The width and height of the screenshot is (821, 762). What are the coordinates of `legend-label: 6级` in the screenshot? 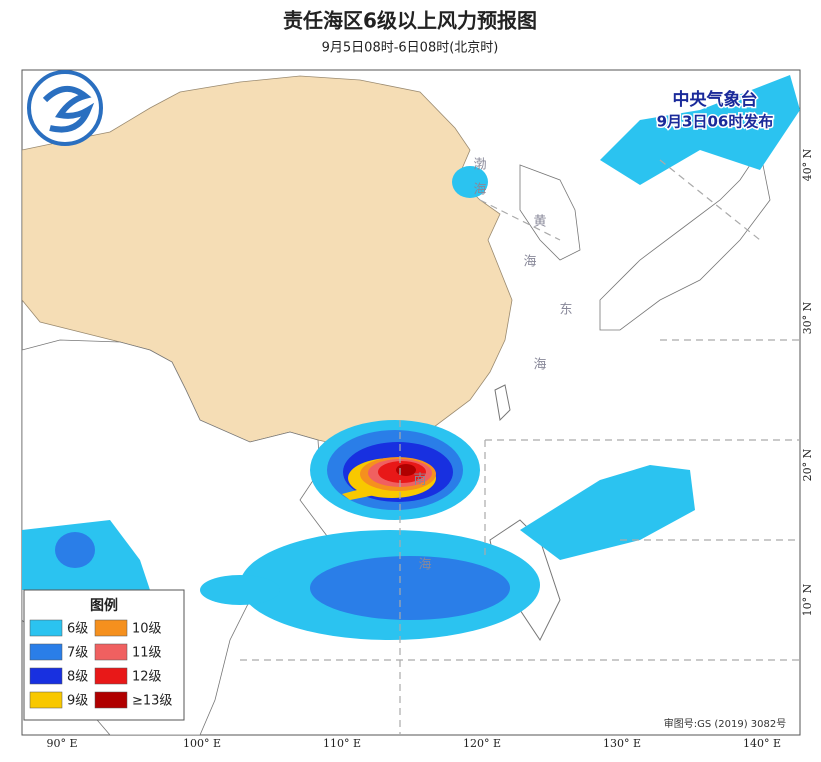 It's located at (77, 629).